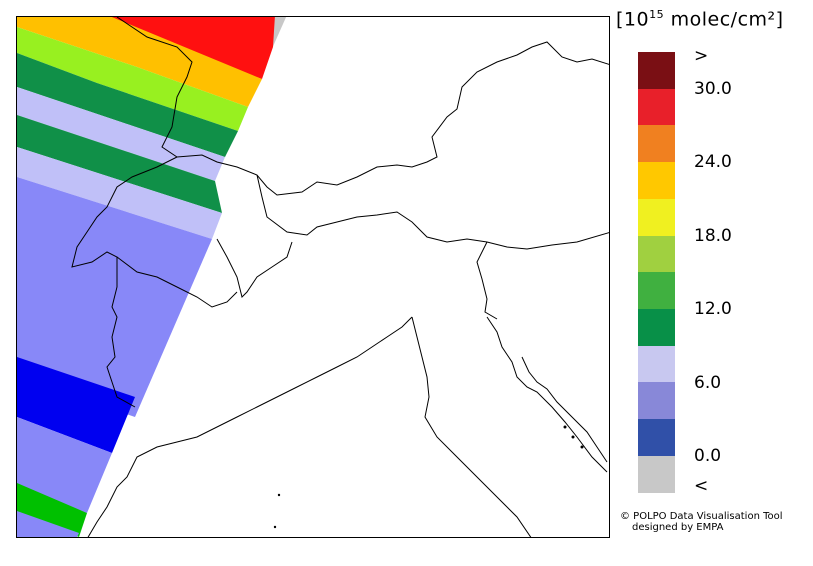 The image size is (813, 566). What do you see at coordinates (701, 56) in the screenshot?
I see `legend-label-over: >` at bounding box center [701, 56].